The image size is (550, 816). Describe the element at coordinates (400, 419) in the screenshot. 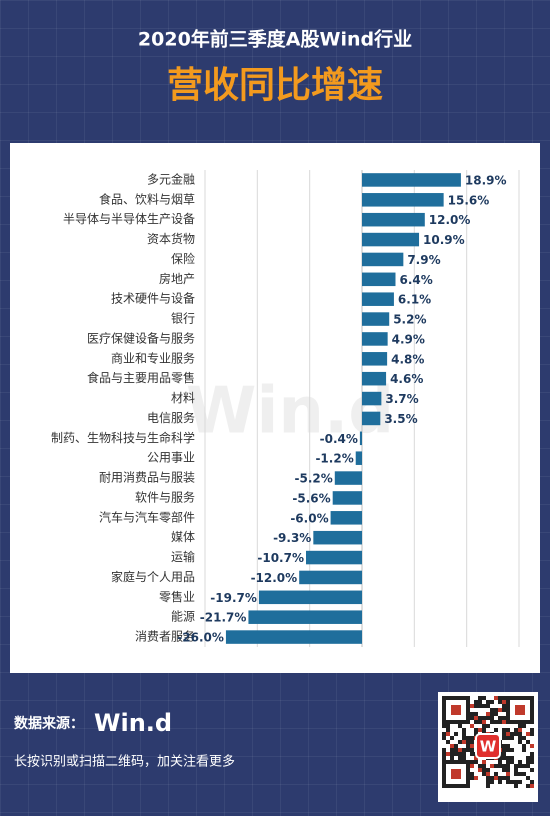

I see `value-label: 3.5%` at that location.